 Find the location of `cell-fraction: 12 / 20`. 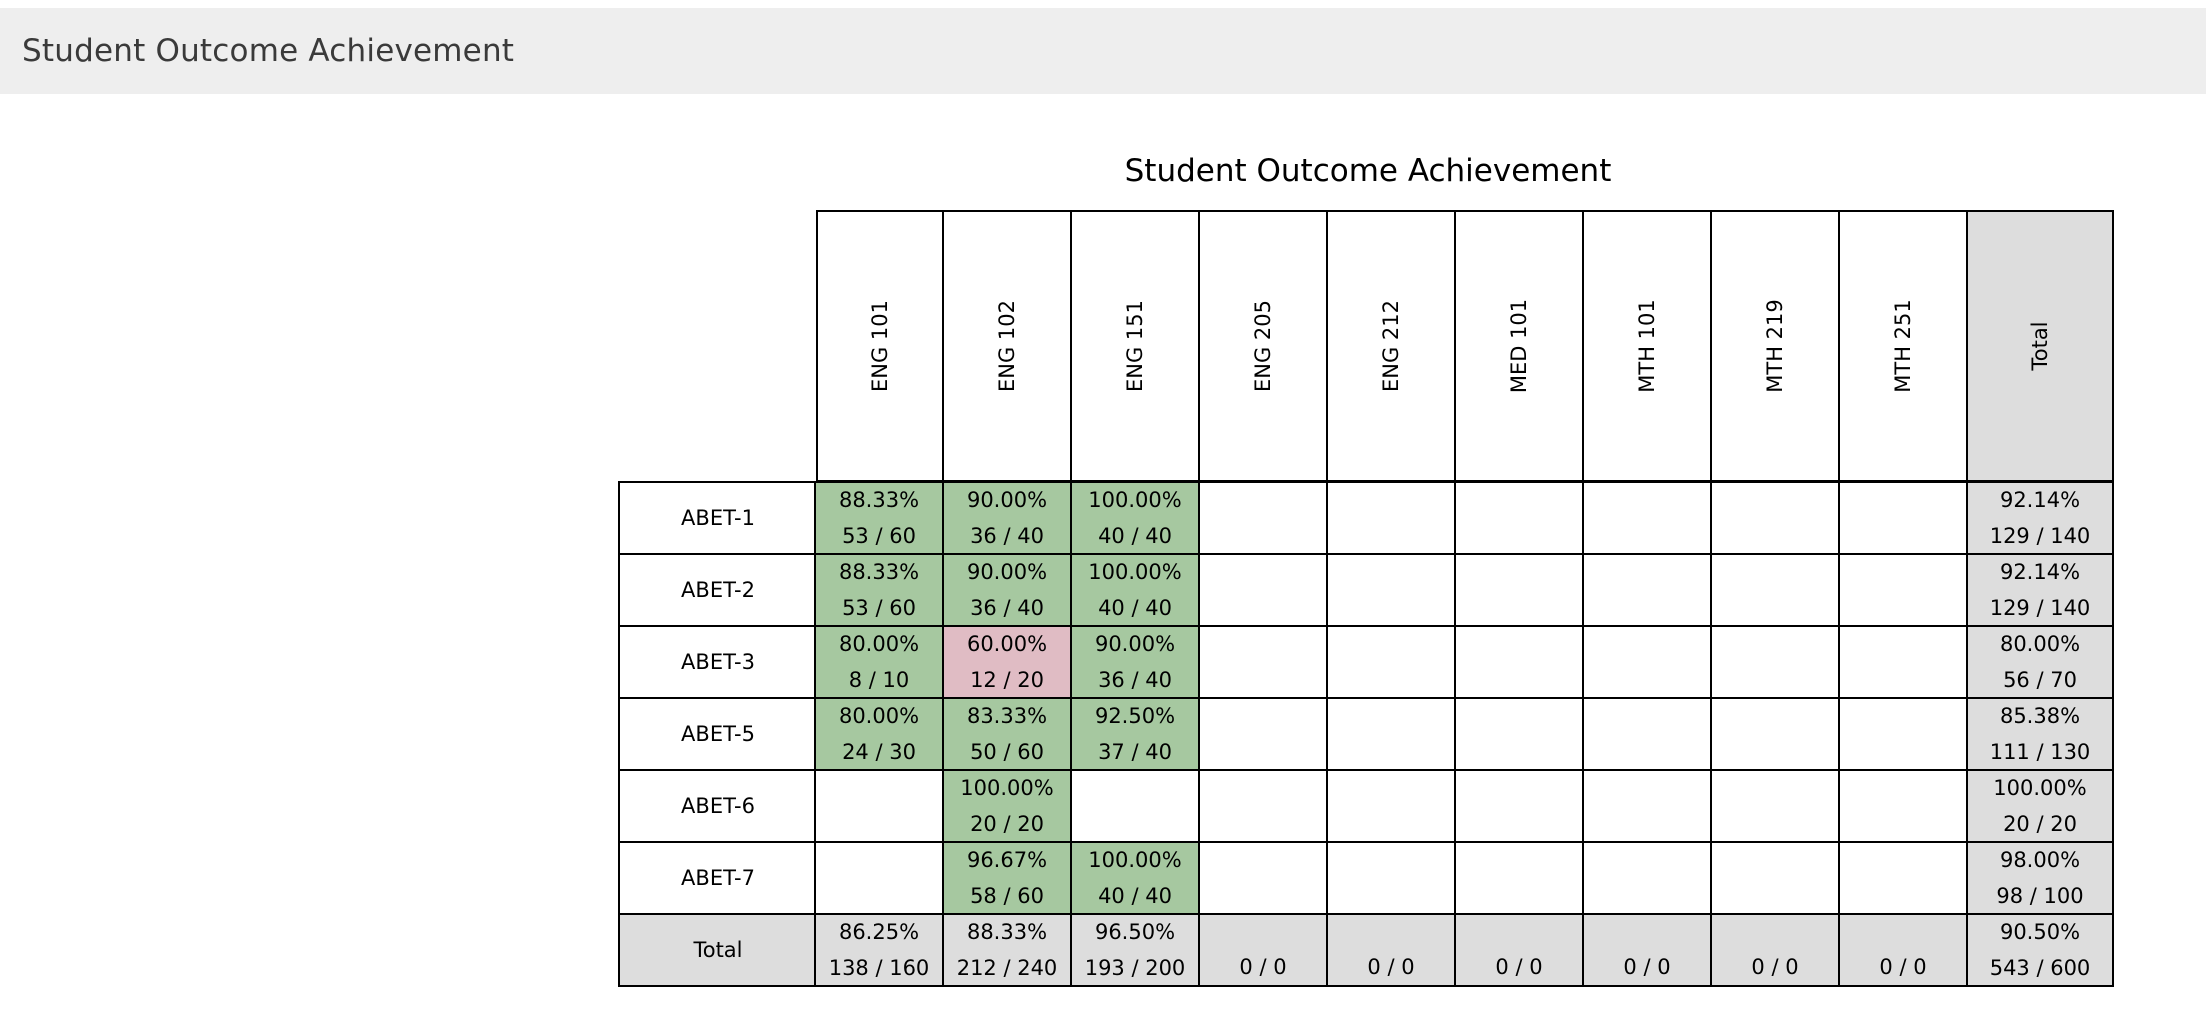

cell-fraction: 12 / 20 is located at coordinates (1007, 680).